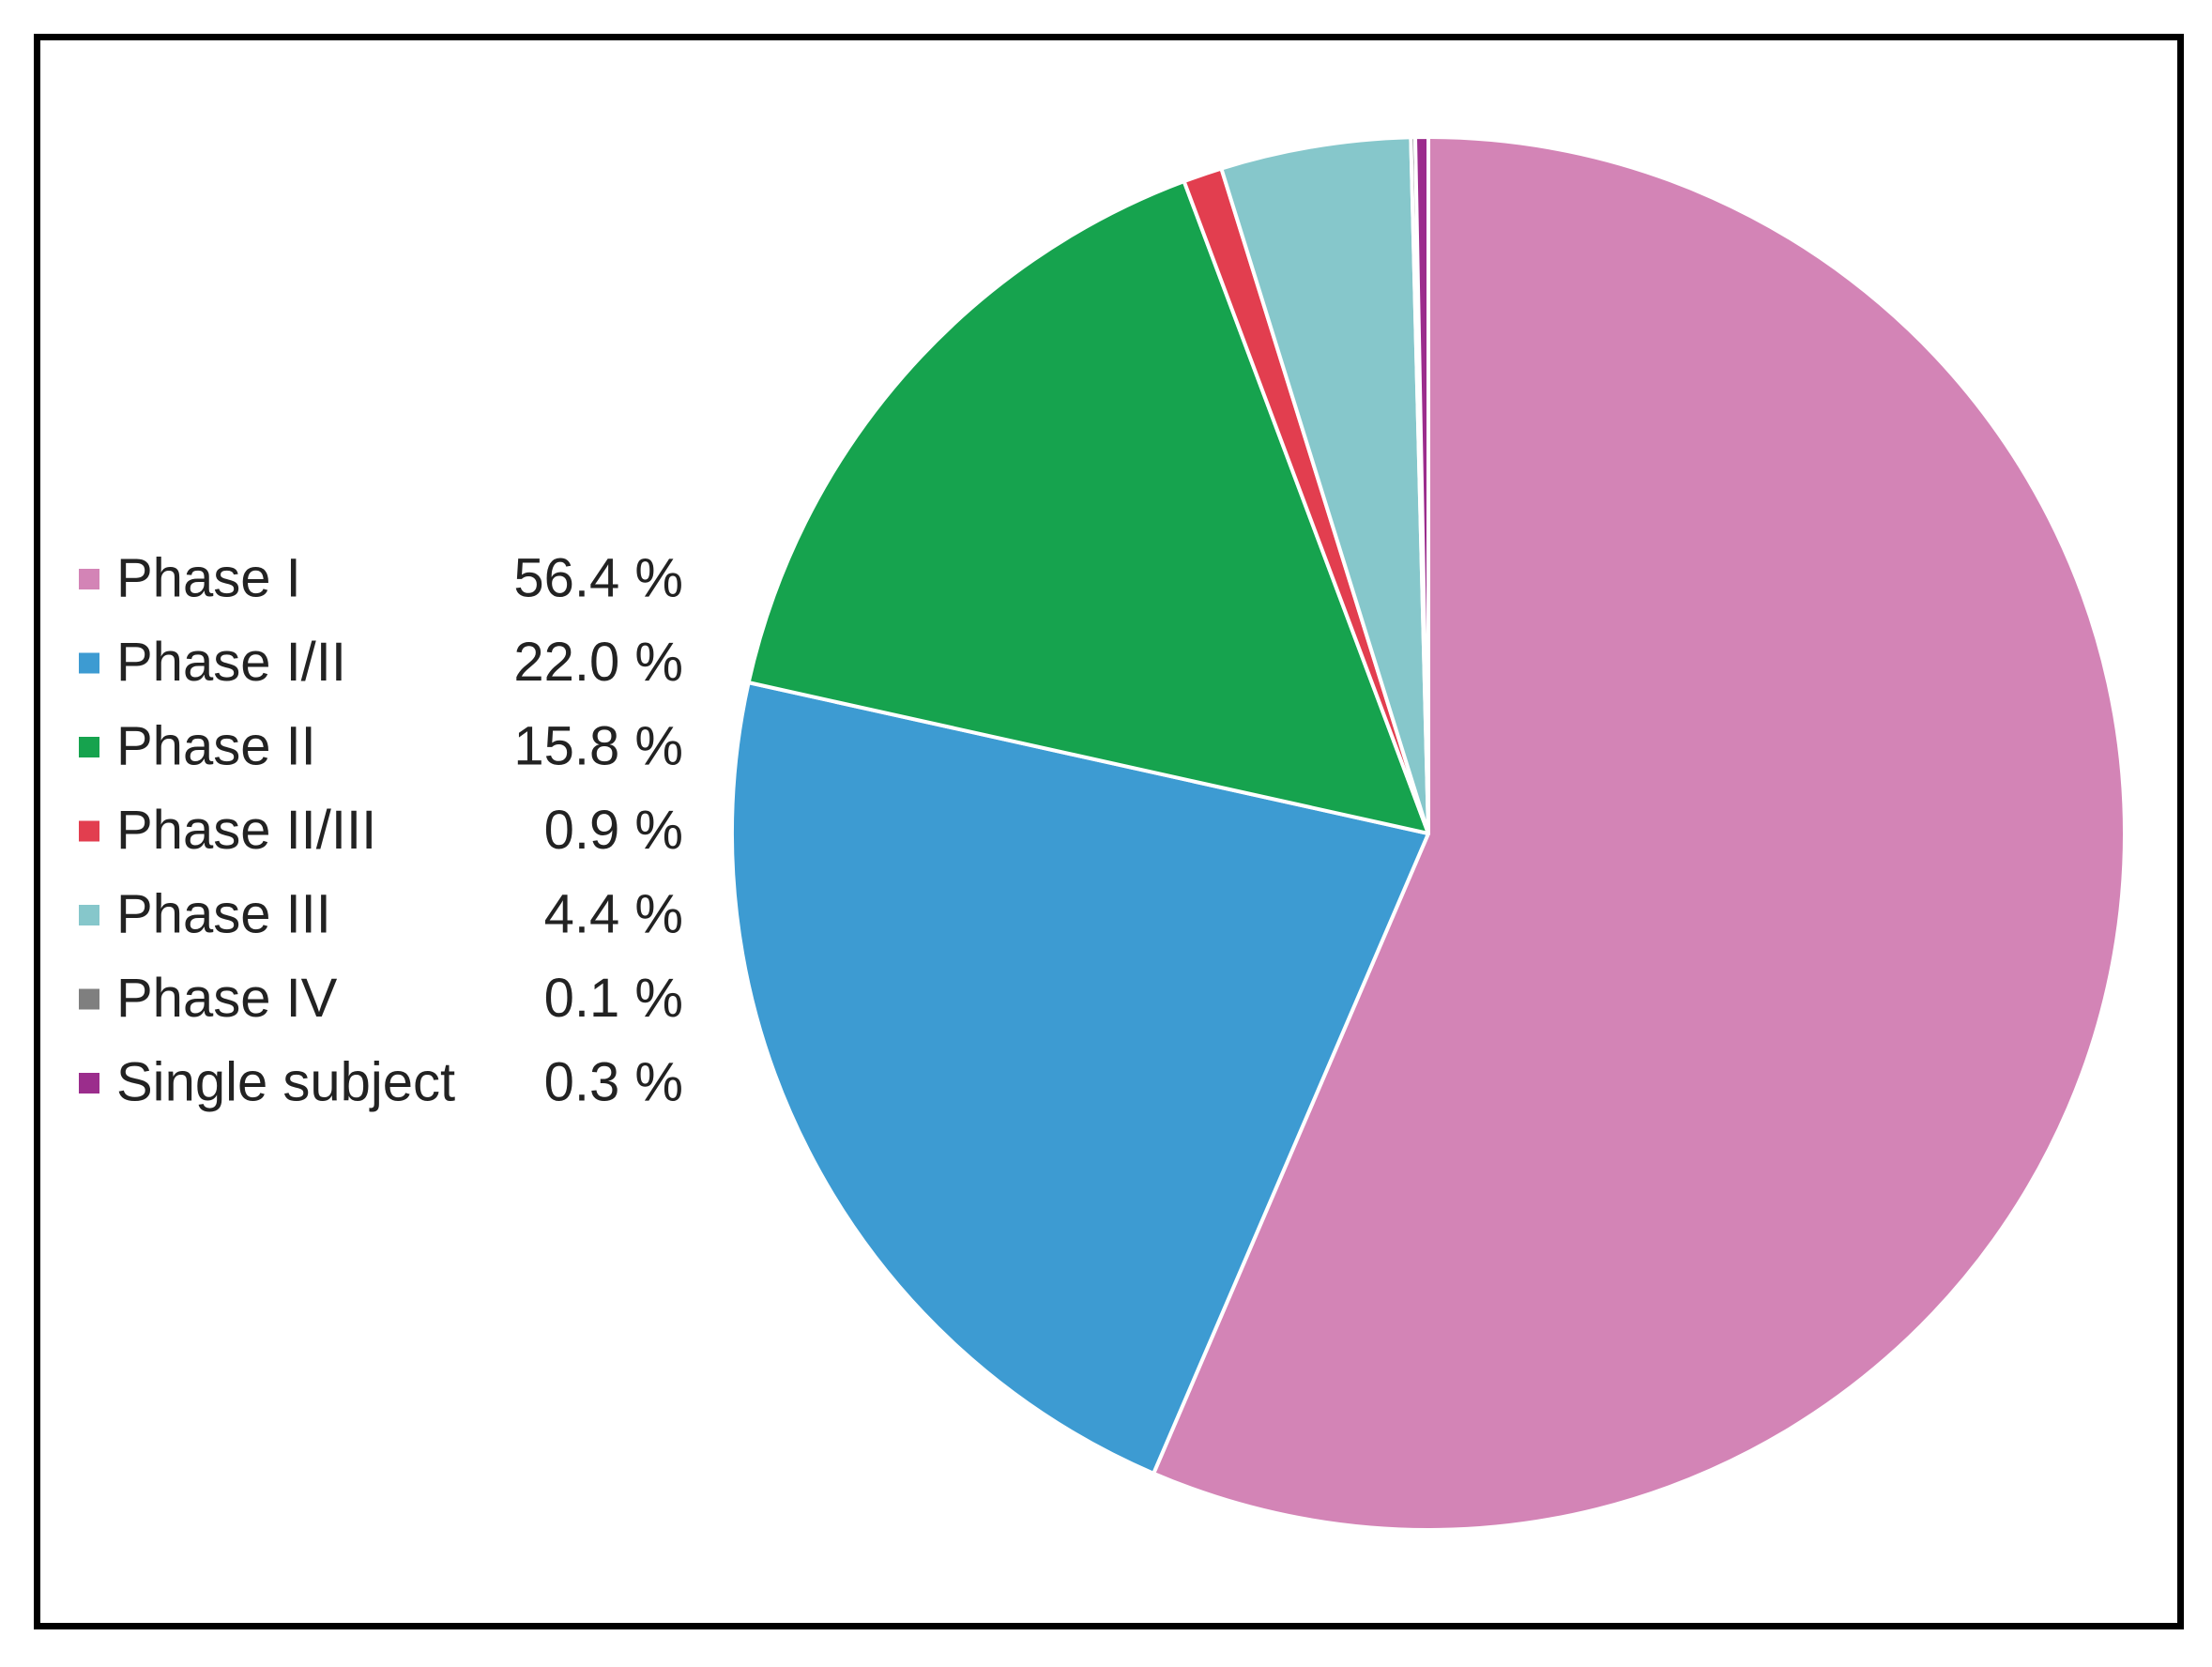 The image size is (2212, 1667). What do you see at coordinates (613, 830) in the screenshot?
I see `legend-value-phase-ii-iii: 0.9 %` at bounding box center [613, 830].